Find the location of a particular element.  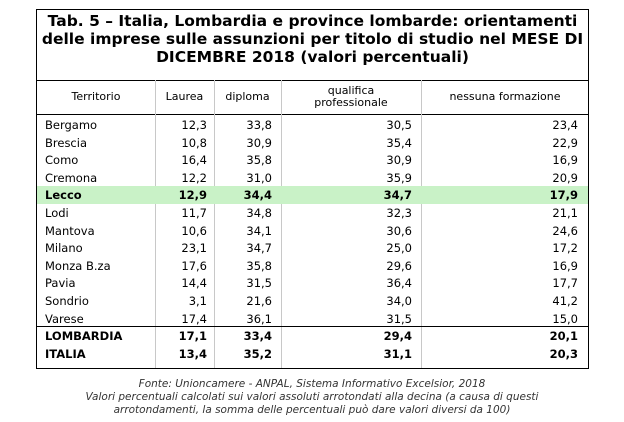

header-nessuna-formazione: nessuna formazione is located at coordinates (505, 96).